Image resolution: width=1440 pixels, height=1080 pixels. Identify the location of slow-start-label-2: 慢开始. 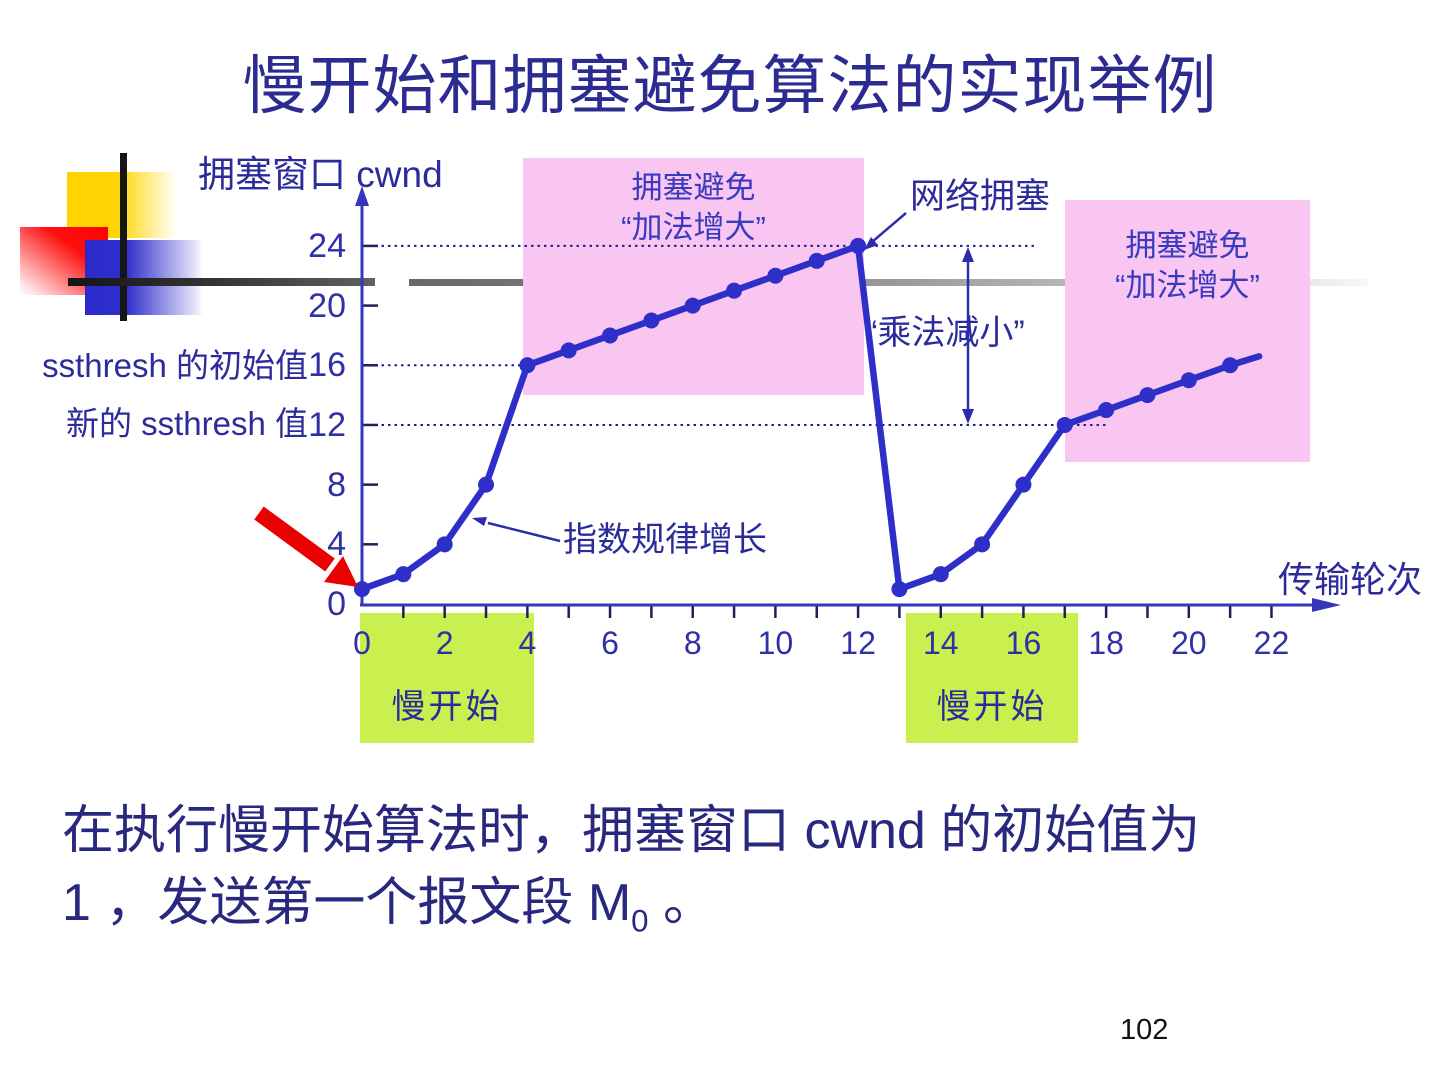
(992, 707).